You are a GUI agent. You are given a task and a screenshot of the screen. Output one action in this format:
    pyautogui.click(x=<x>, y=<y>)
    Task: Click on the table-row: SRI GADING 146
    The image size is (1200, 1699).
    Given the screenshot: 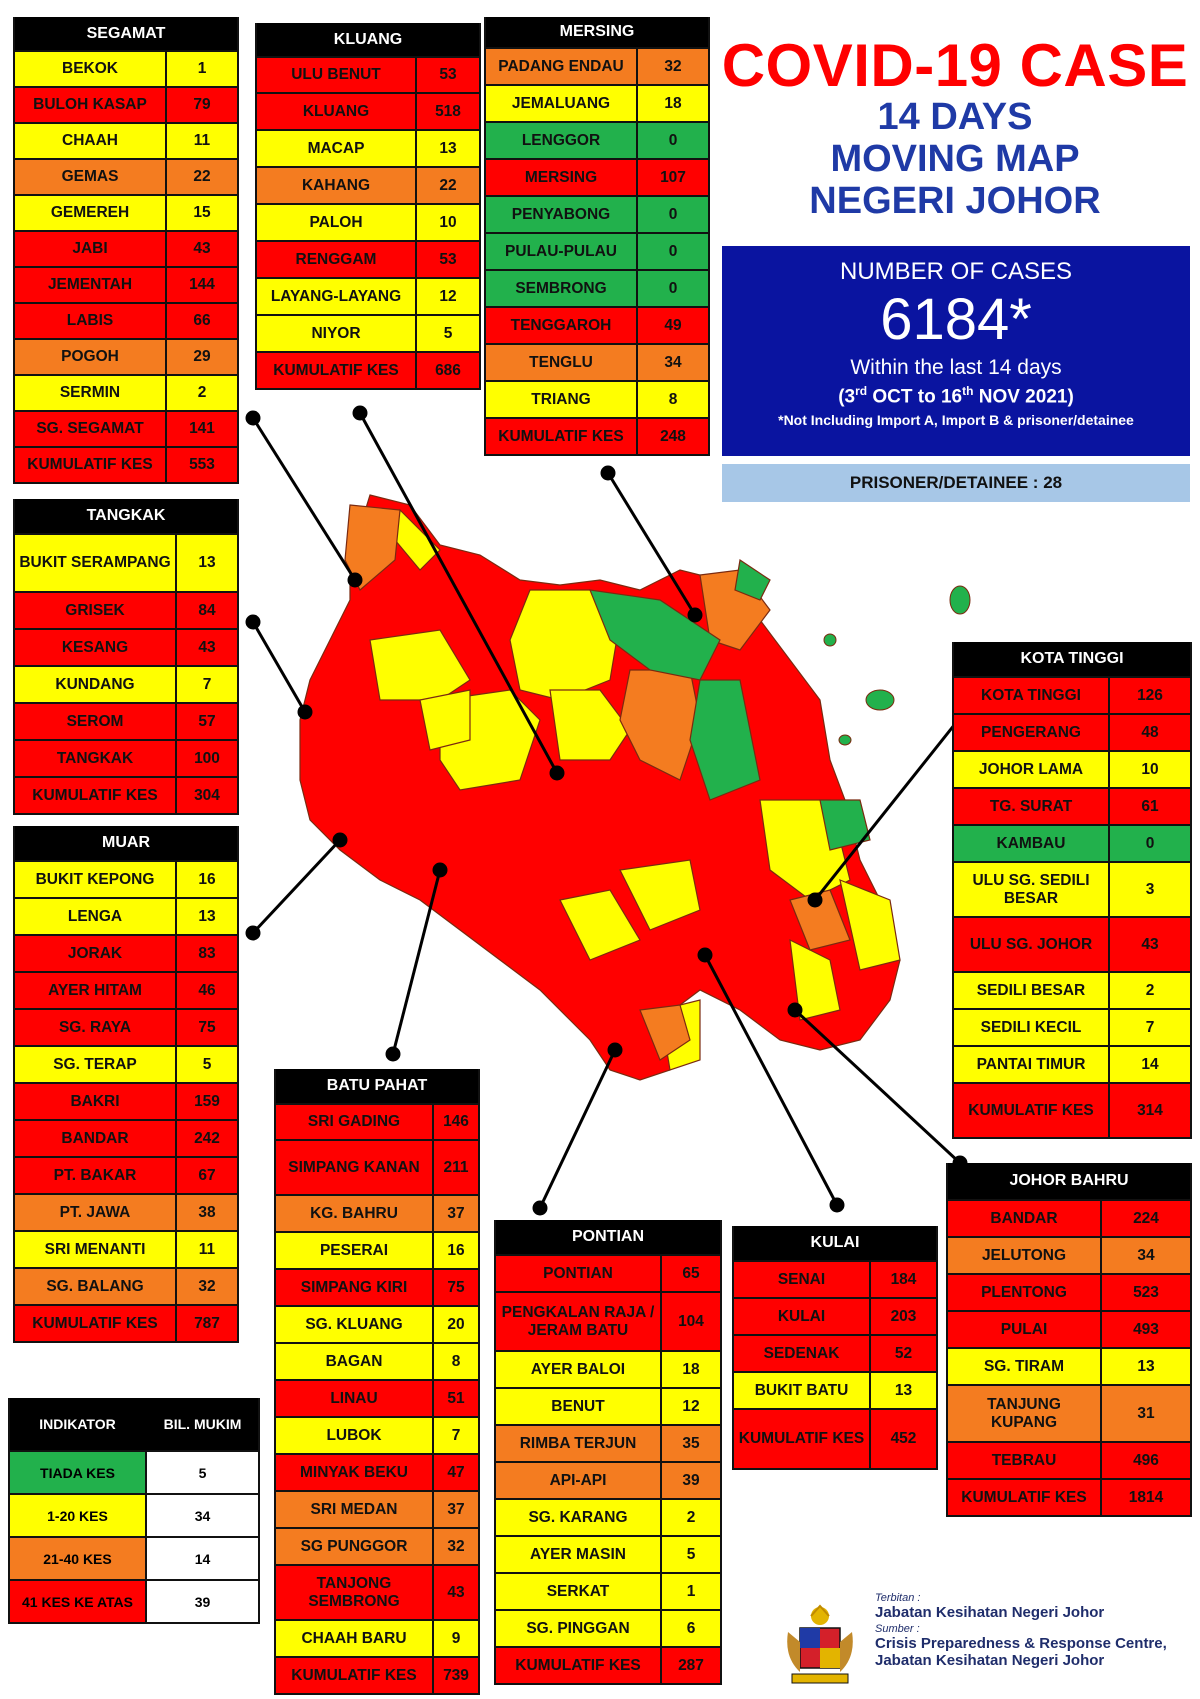 What is the action you would take?
    pyautogui.click(x=377, y=1122)
    